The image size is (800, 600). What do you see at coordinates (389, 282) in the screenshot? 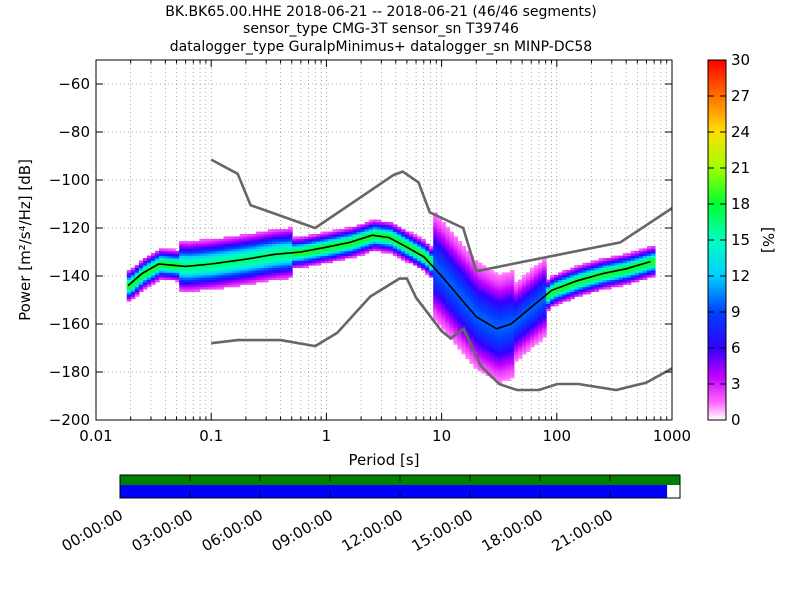
I see `mode-curve` at bounding box center [389, 282].